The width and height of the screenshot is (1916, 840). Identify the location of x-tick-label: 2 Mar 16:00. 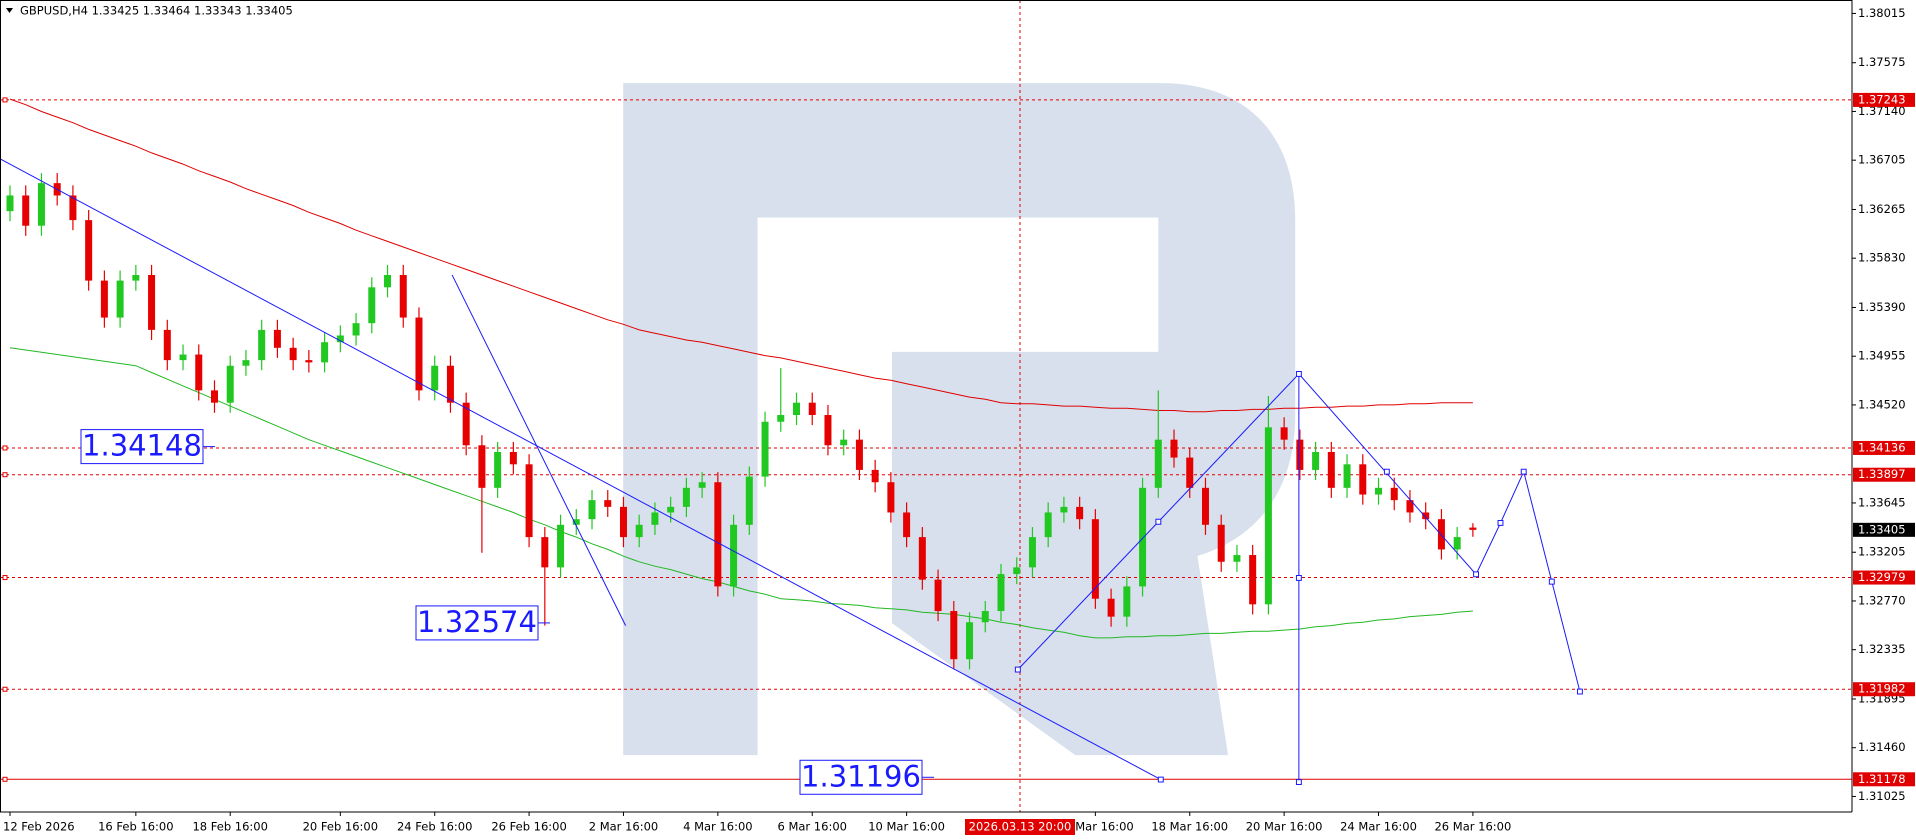
(623, 827).